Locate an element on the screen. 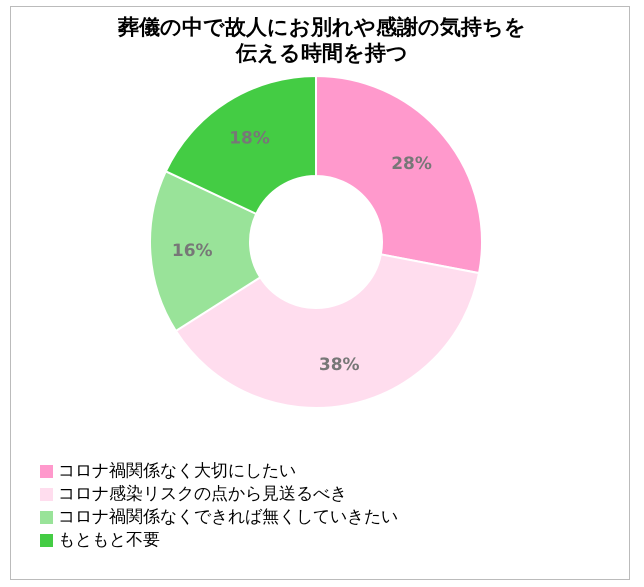 The width and height of the screenshot is (644, 587). data-label: 38% is located at coordinates (339, 364).